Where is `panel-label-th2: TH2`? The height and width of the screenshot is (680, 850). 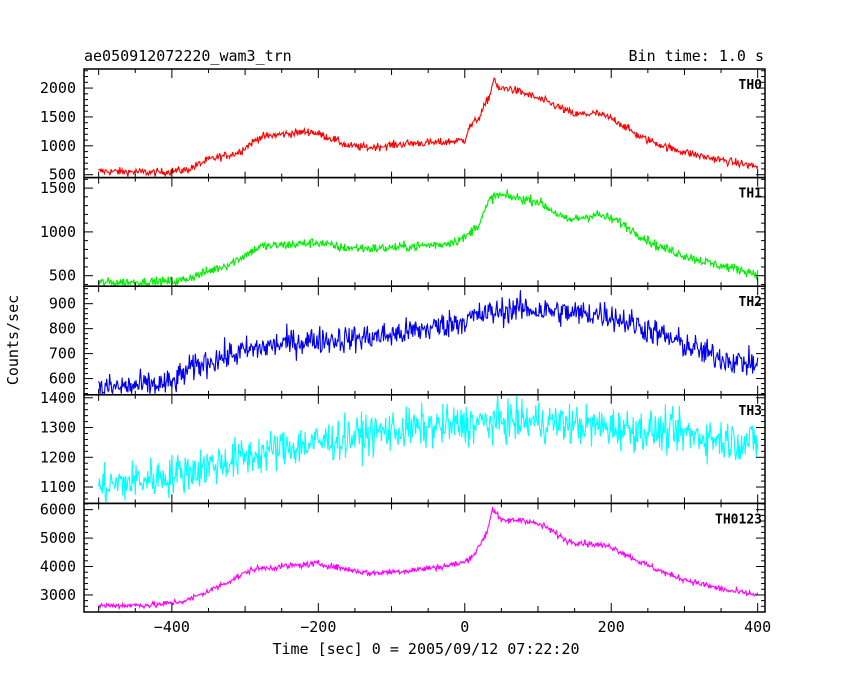 panel-label-th2: TH2 is located at coordinates (750, 302).